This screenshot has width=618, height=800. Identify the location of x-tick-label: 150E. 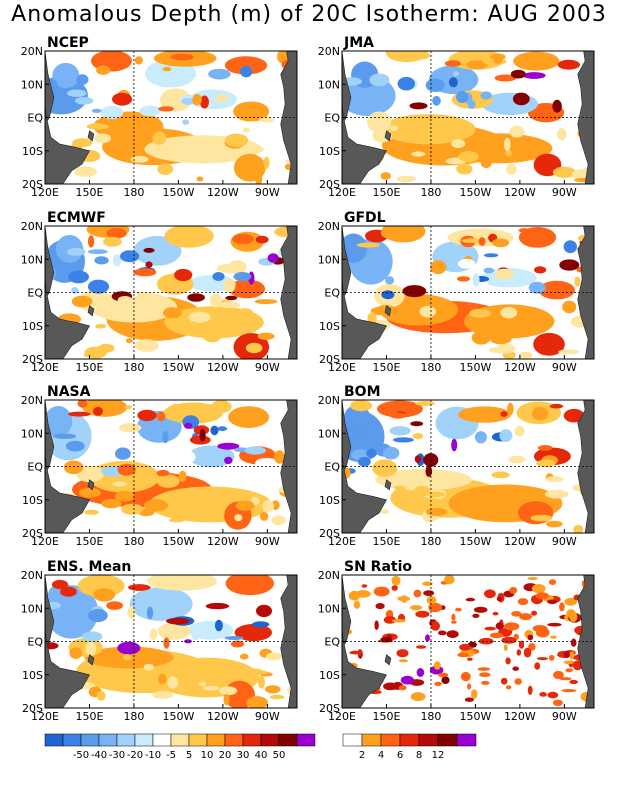
(386, 192).